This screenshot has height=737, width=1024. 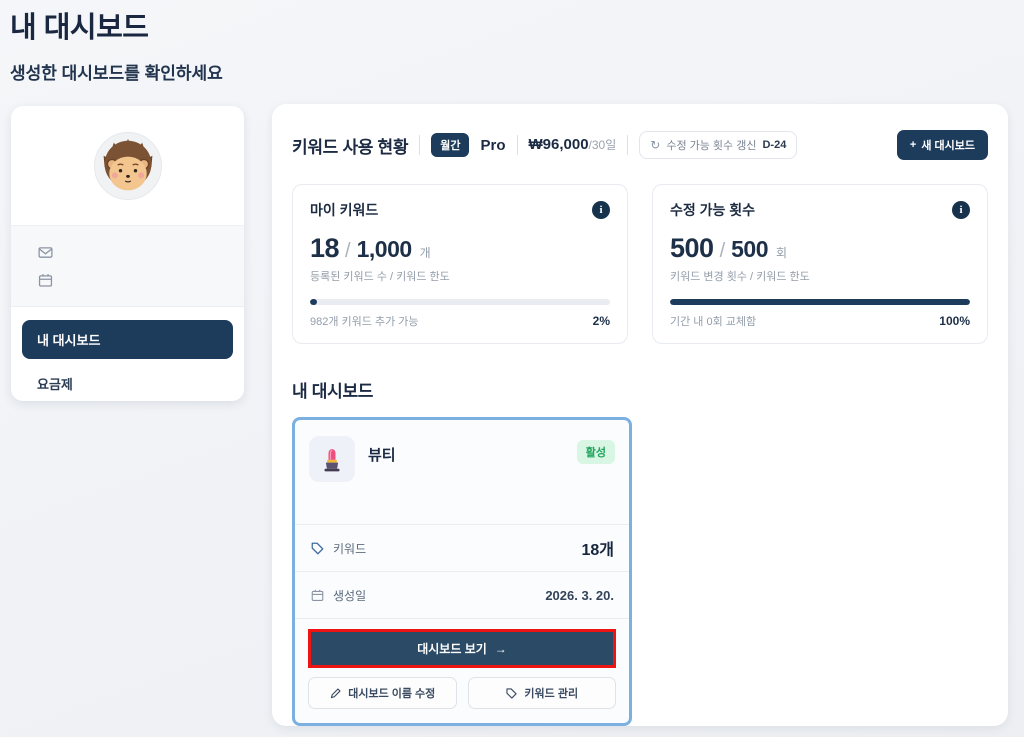 I want to click on stat-card-head: 수정 가능 횟수 i, so click(x=820, y=210).